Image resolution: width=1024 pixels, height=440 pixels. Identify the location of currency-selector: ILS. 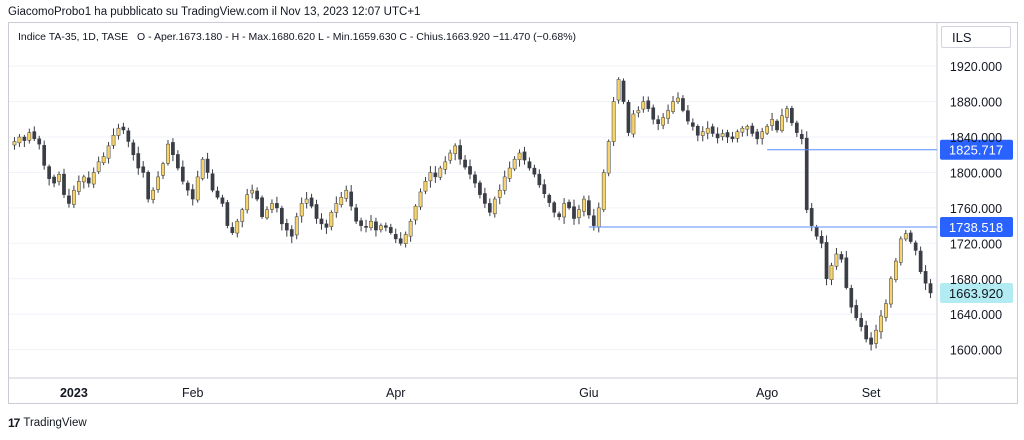
(976, 37).